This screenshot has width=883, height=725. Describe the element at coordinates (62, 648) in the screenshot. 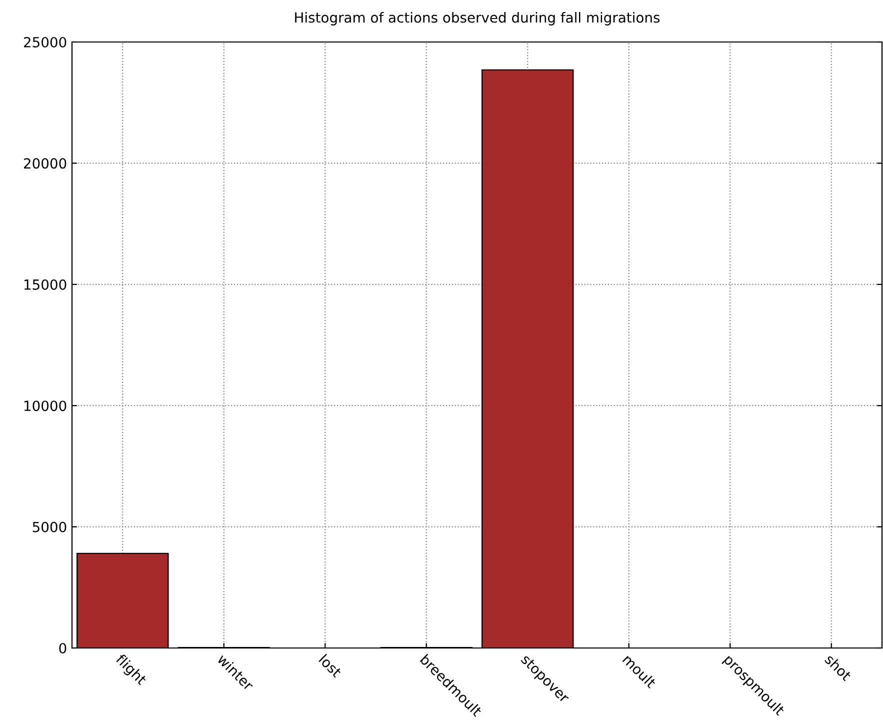

I see `y-tick-label: 0` at that location.